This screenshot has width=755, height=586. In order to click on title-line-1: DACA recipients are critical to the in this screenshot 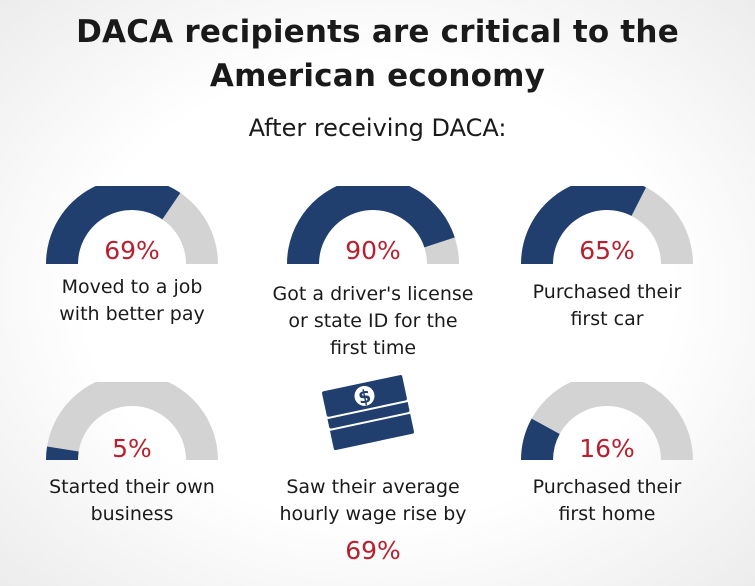, I will do `click(377, 32)`.